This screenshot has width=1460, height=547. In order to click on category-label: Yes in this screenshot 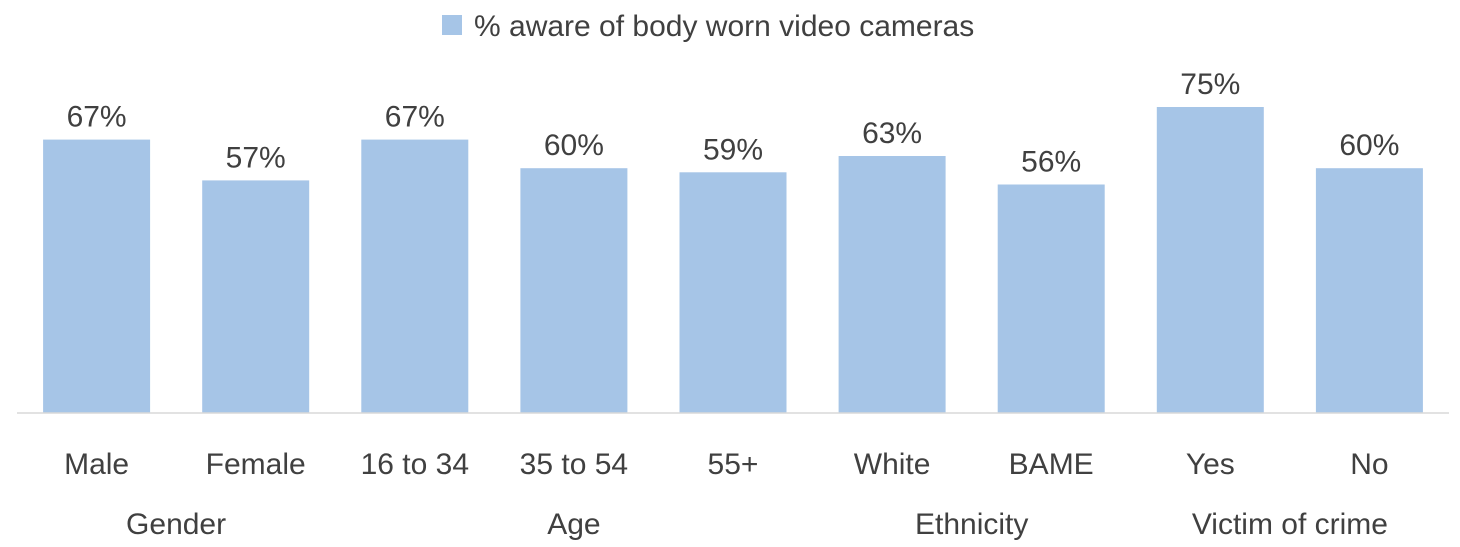, I will do `click(1210, 464)`.